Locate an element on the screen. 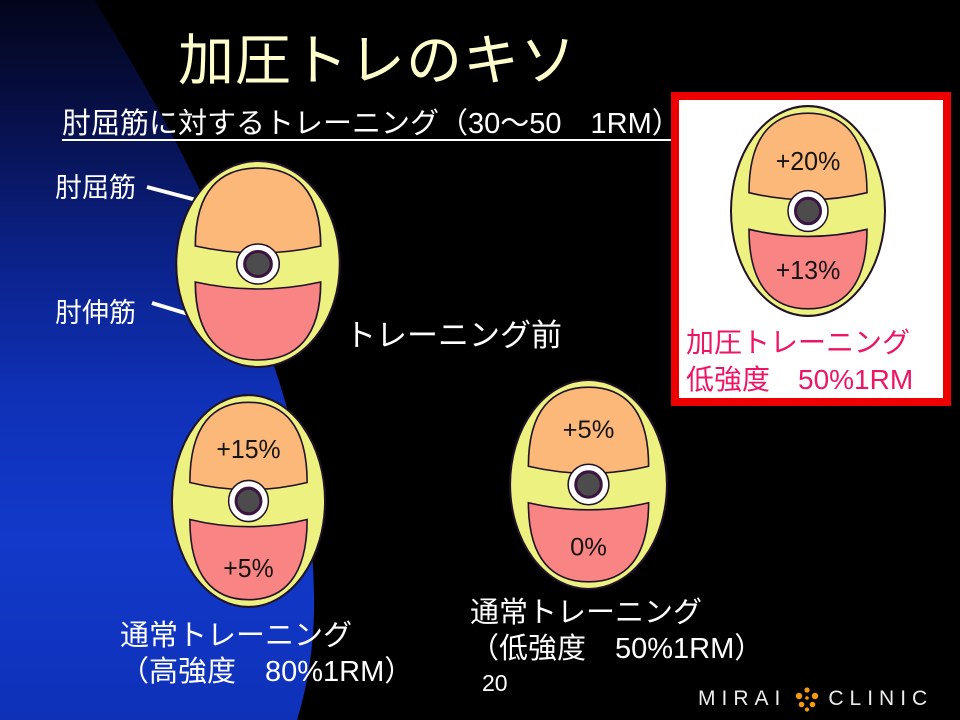  kaatsu-highlight-box: +20% +13% 加圧トレーニング 低強度 50%1RM is located at coordinates (811, 249).